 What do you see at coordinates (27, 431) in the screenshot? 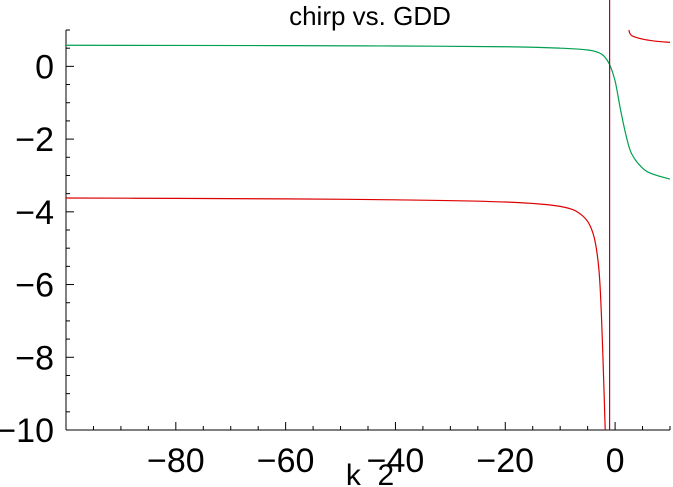
I see `y-tick-label: −10` at bounding box center [27, 431].